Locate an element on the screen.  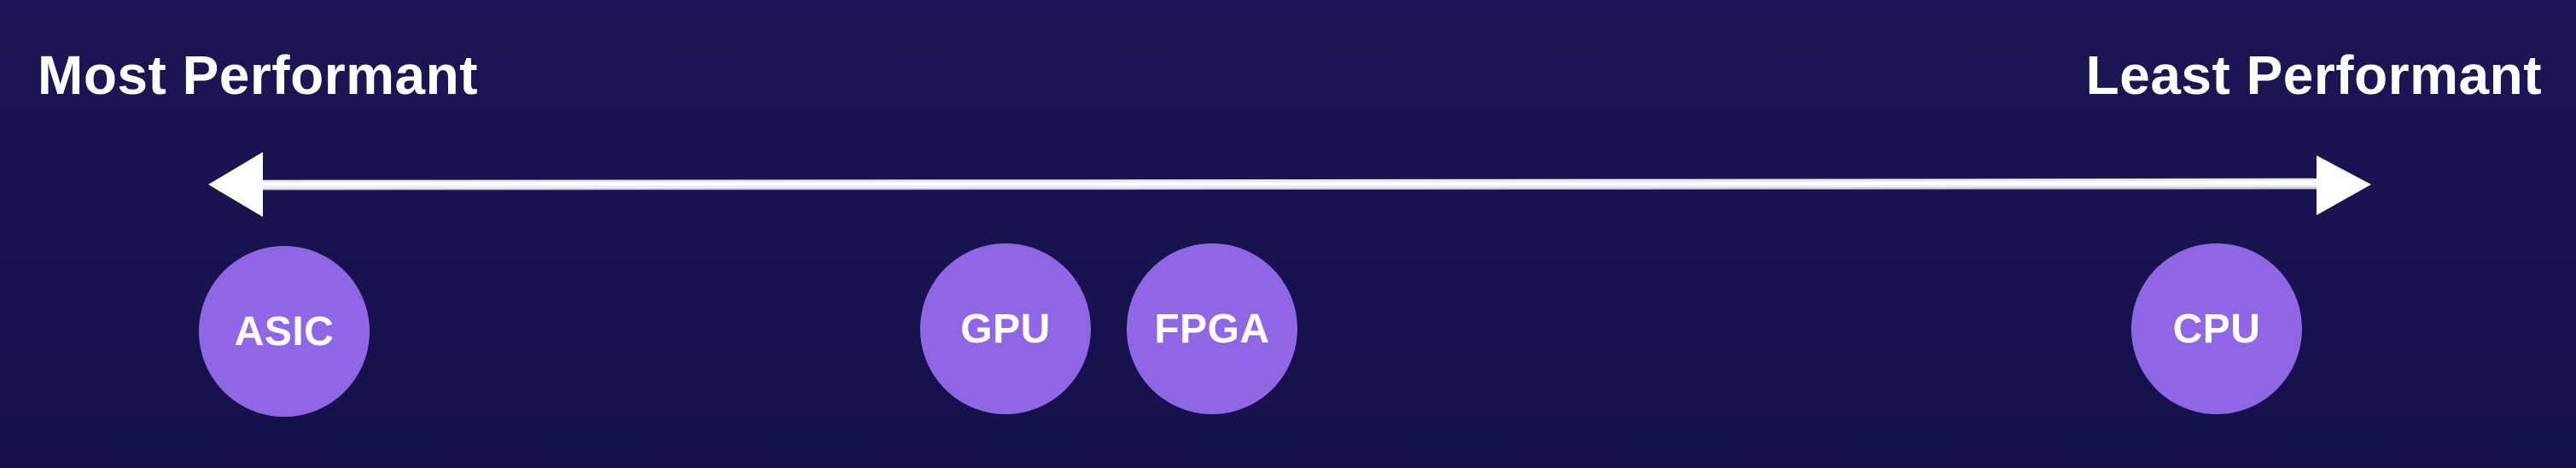
left-arrowhead-icon is located at coordinates (235, 184).